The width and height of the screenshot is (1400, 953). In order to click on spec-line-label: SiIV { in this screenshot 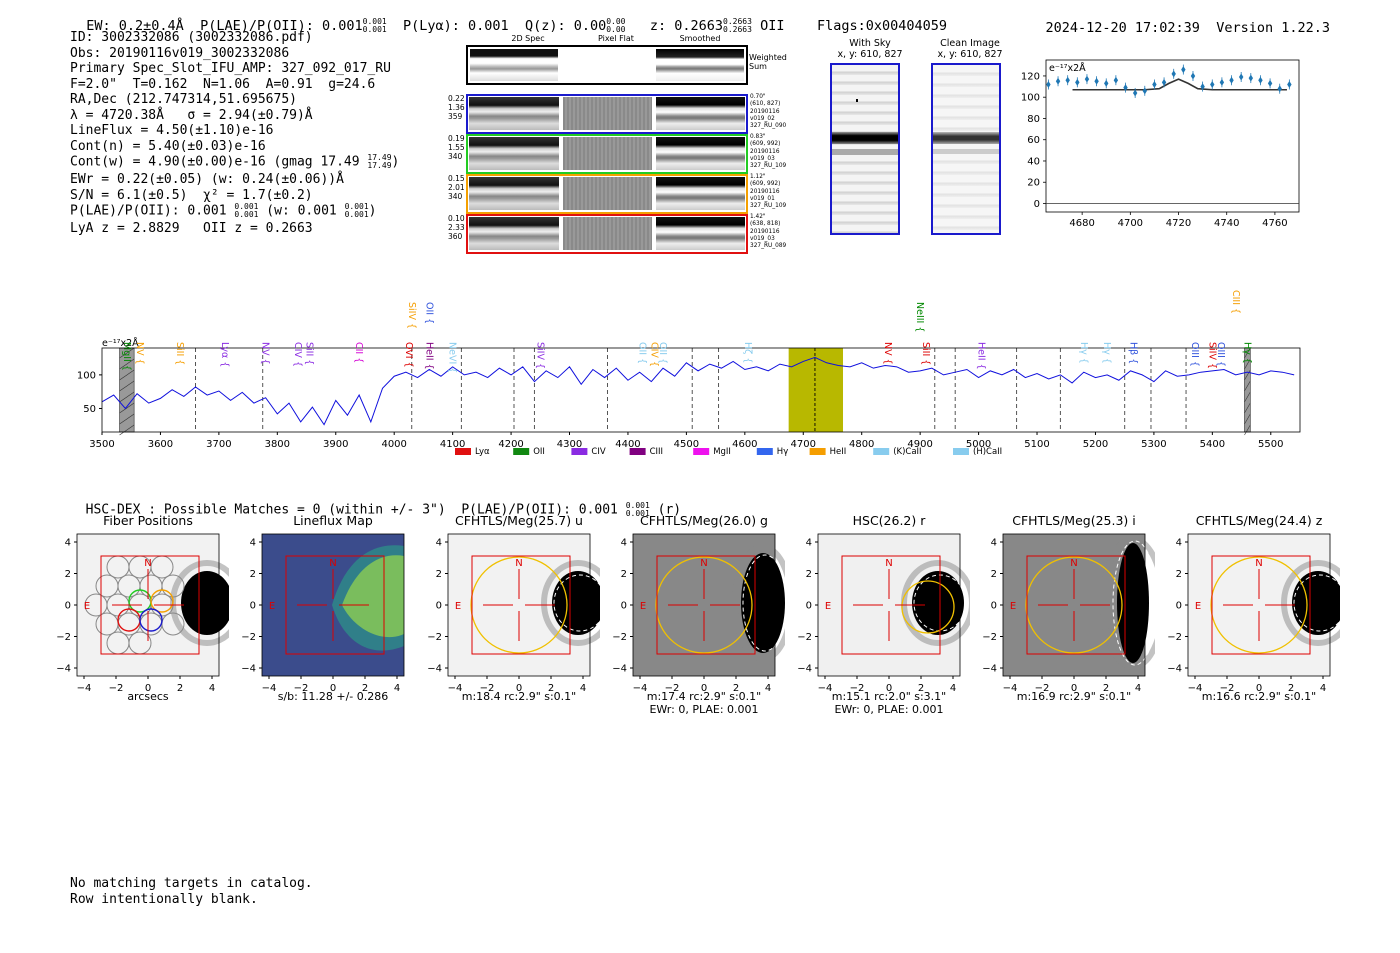, I will do `click(1211, 355)`.